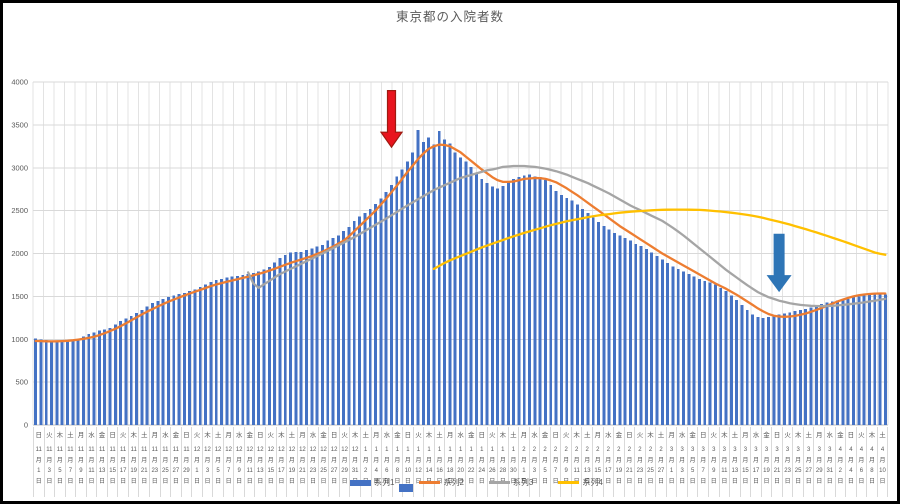 Image resolution: width=900 pixels, height=504 pixels. I want to click on x-axis-label: 金 3 月 19 日, so click(766, 462).